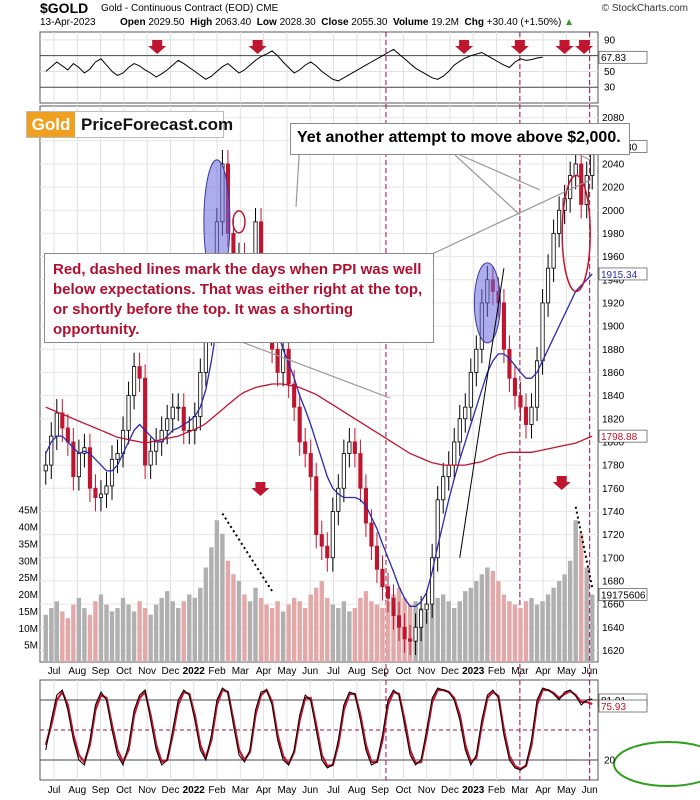 This screenshot has height=800, width=700. I want to click on sto-x-tick-label: May, so click(286, 790).